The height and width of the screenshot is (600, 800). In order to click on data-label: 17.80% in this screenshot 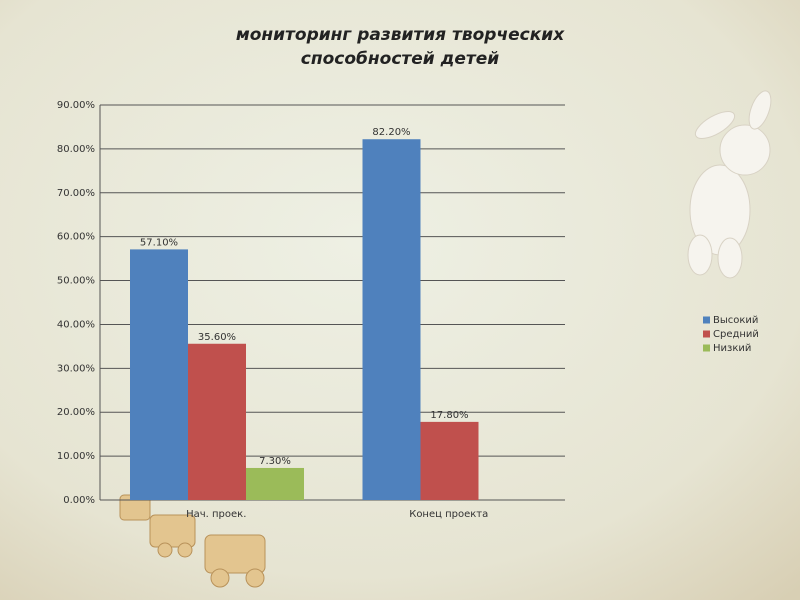, I will do `click(449, 415)`.